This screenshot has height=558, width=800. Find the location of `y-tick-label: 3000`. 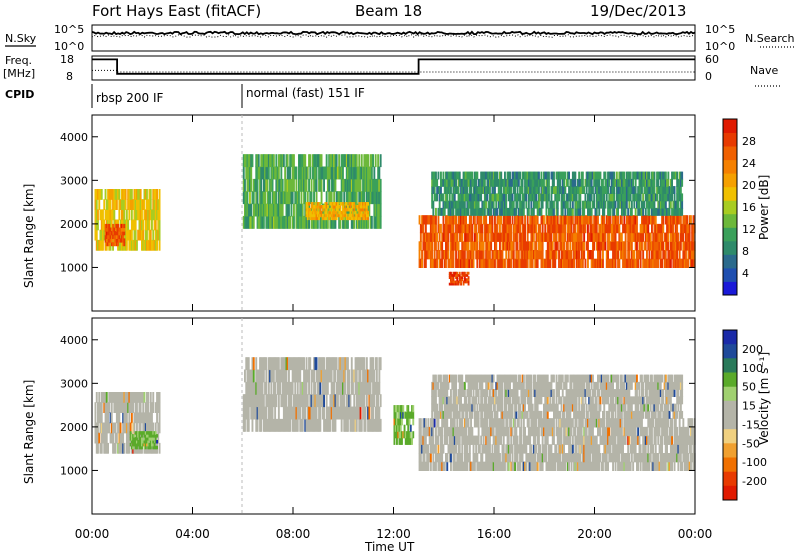

y-tick-label: 3000 is located at coordinates (74, 180).